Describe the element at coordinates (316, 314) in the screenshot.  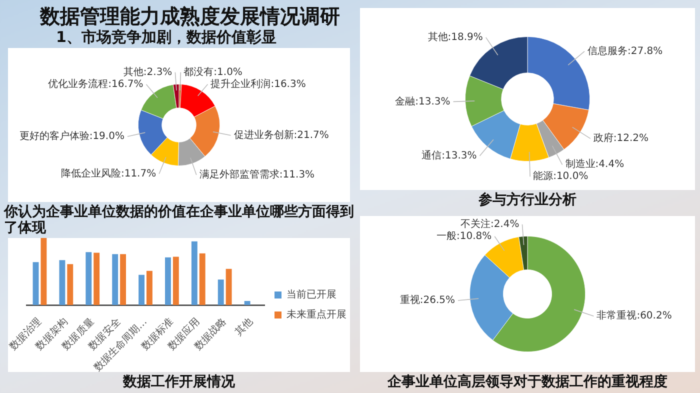
I see `legend-label: 未来重点开展` at that location.